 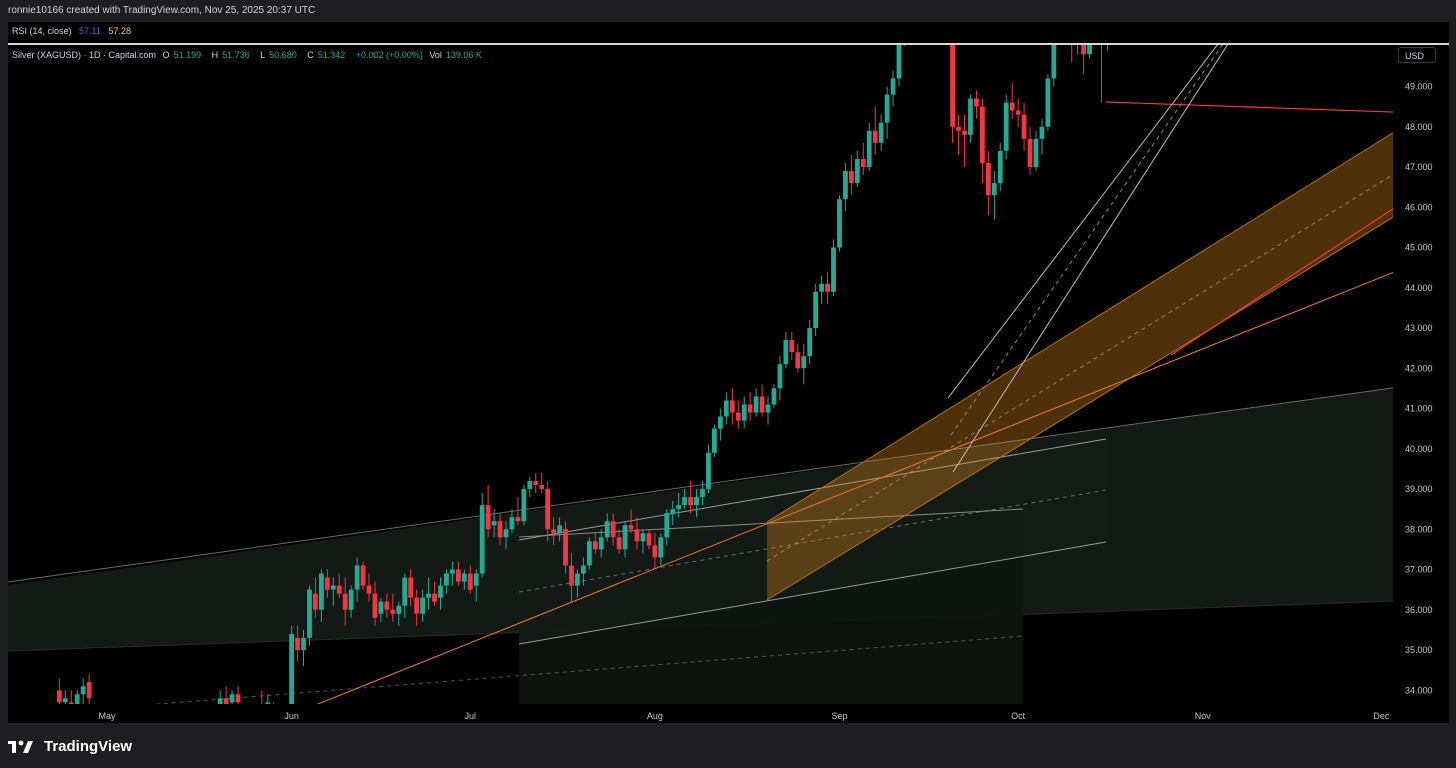 I want to click on rsi-pane: RSI (14, close) 57.11 57.28, so click(x=728, y=32).